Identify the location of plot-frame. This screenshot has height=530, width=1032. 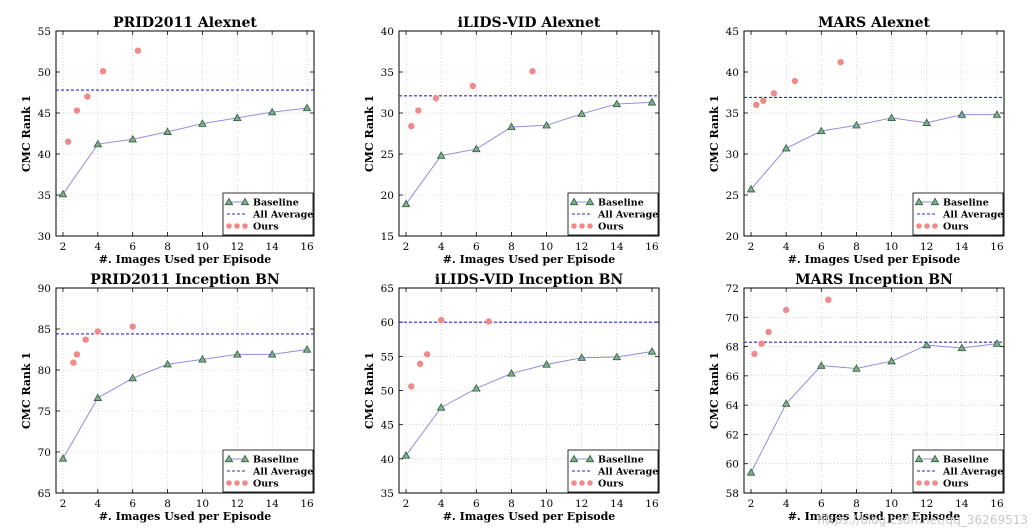
(874, 390).